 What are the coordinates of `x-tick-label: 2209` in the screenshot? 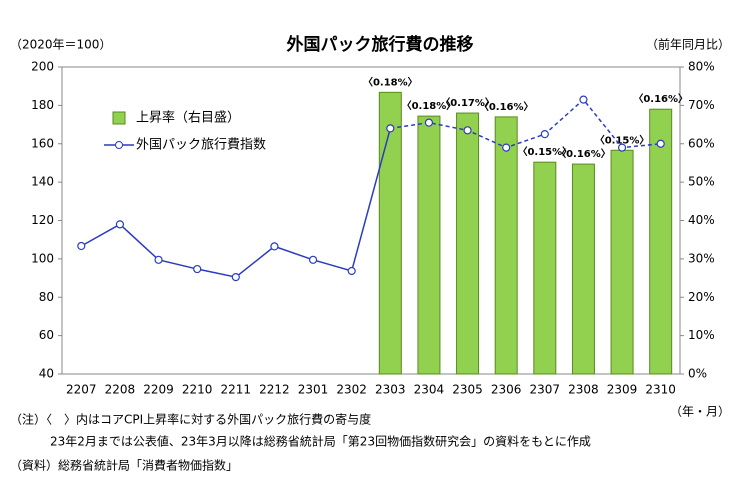 It's located at (158, 390).